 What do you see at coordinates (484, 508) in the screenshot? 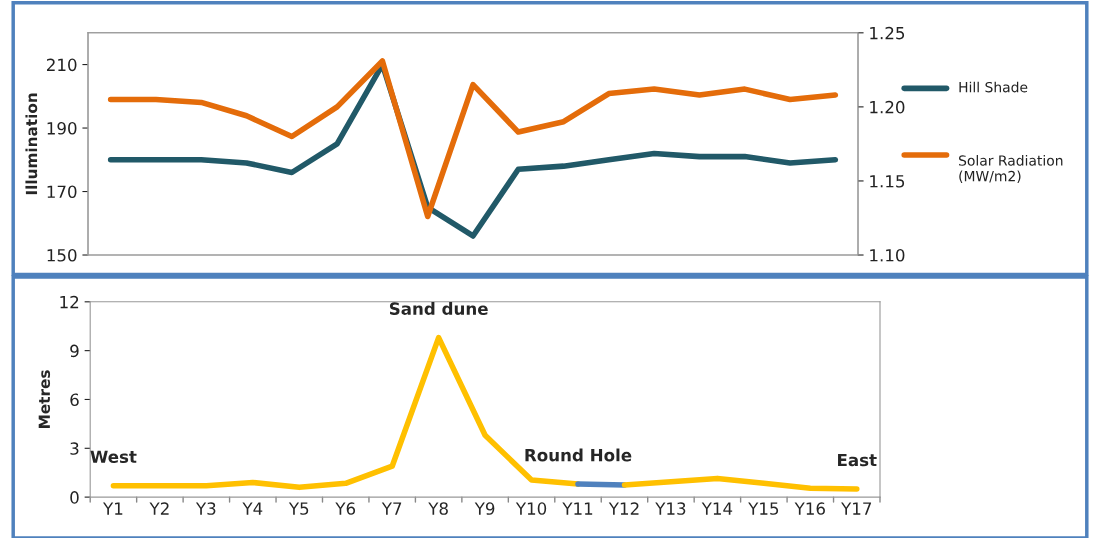
I see `x-tick-label: Y9` at bounding box center [484, 508].